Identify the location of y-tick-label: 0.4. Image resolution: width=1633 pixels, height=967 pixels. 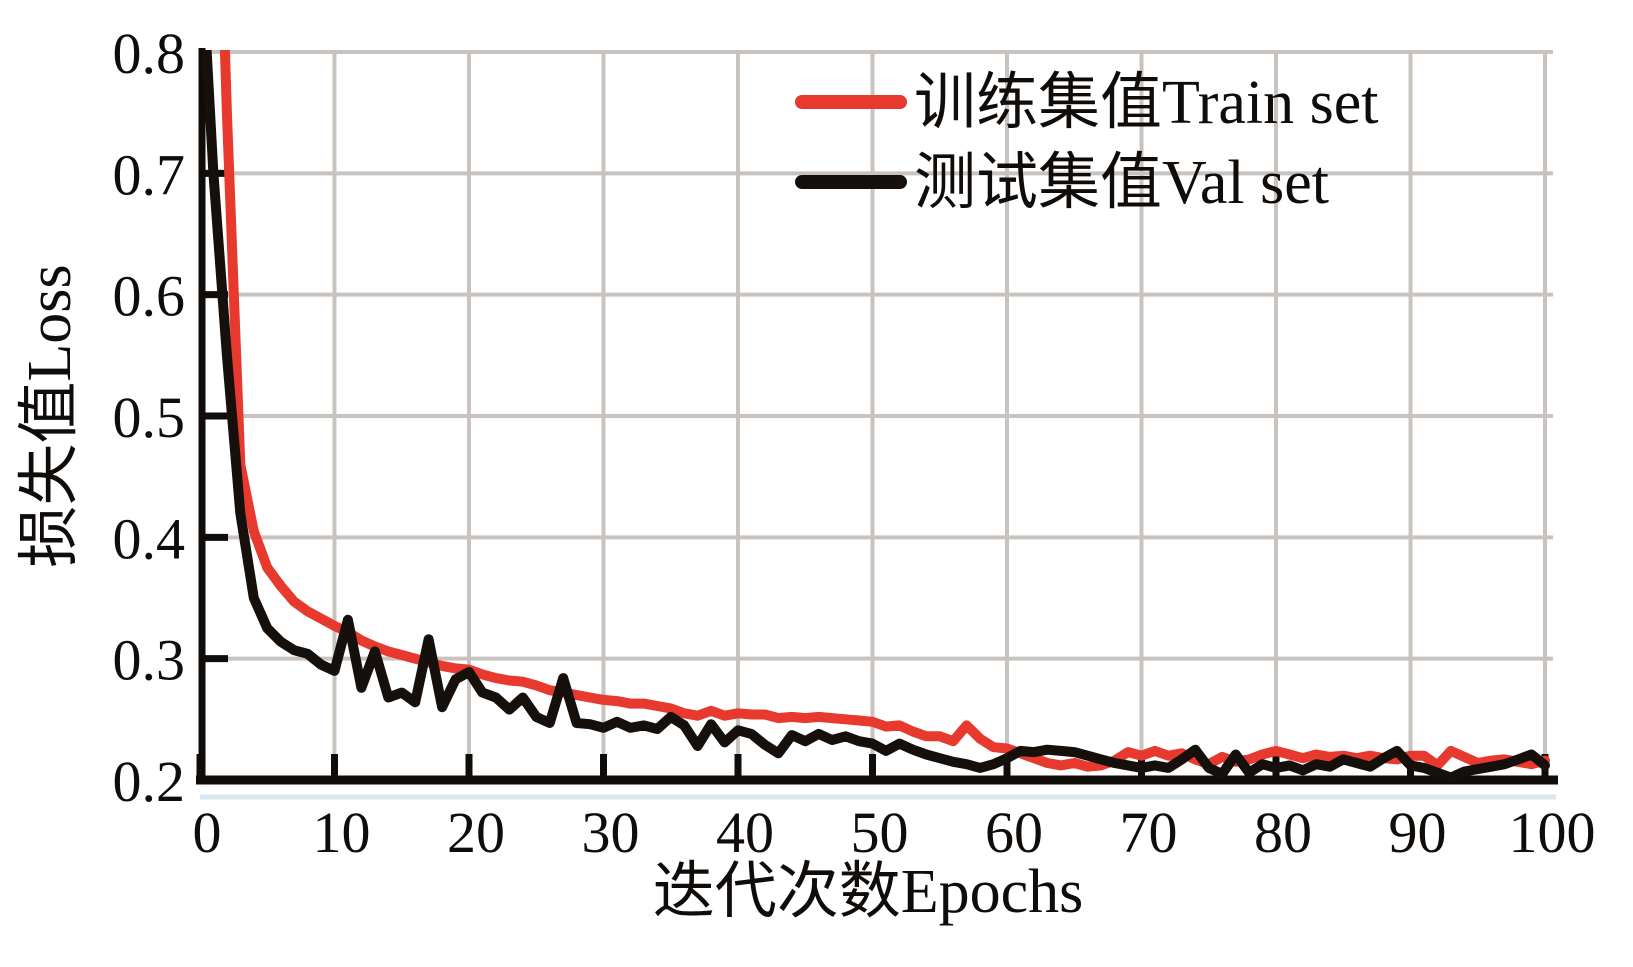
(149, 538).